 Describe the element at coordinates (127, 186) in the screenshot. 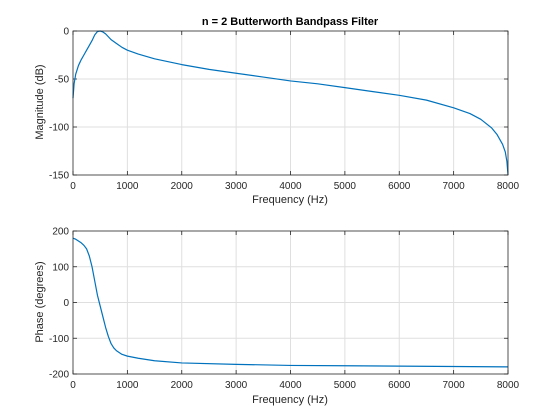

I see `magnitude-x-tick-label: 1000` at that location.